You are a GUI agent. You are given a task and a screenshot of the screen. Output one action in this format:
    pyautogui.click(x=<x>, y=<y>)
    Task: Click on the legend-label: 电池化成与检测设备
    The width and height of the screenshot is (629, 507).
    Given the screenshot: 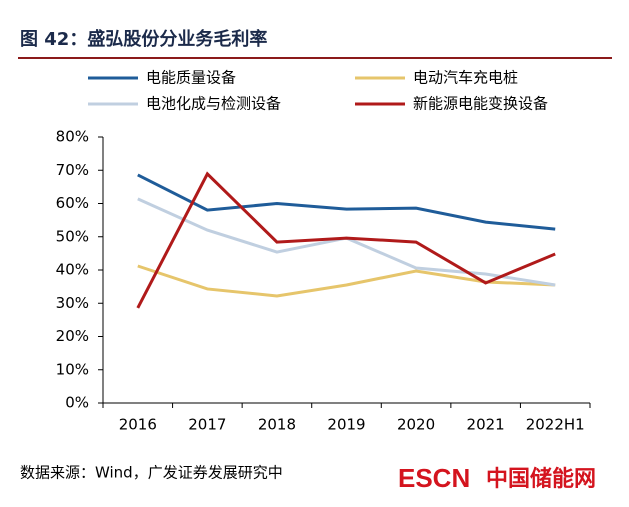 What is the action you would take?
    pyautogui.click(x=213, y=104)
    